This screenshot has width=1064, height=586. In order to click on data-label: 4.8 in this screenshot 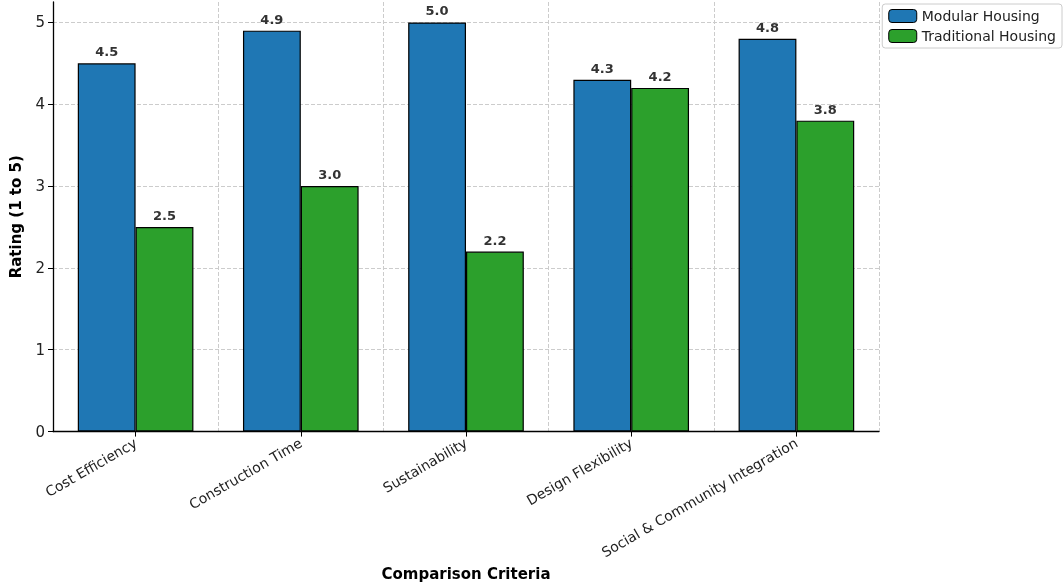, I will do `click(767, 27)`.